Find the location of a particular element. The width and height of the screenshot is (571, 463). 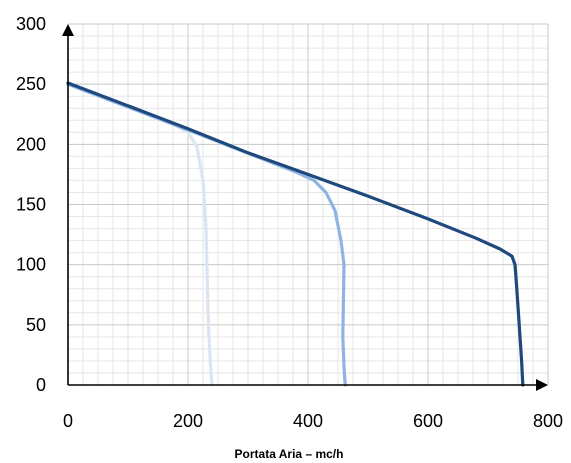

y-tick-label: 150 is located at coordinates (31, 205).